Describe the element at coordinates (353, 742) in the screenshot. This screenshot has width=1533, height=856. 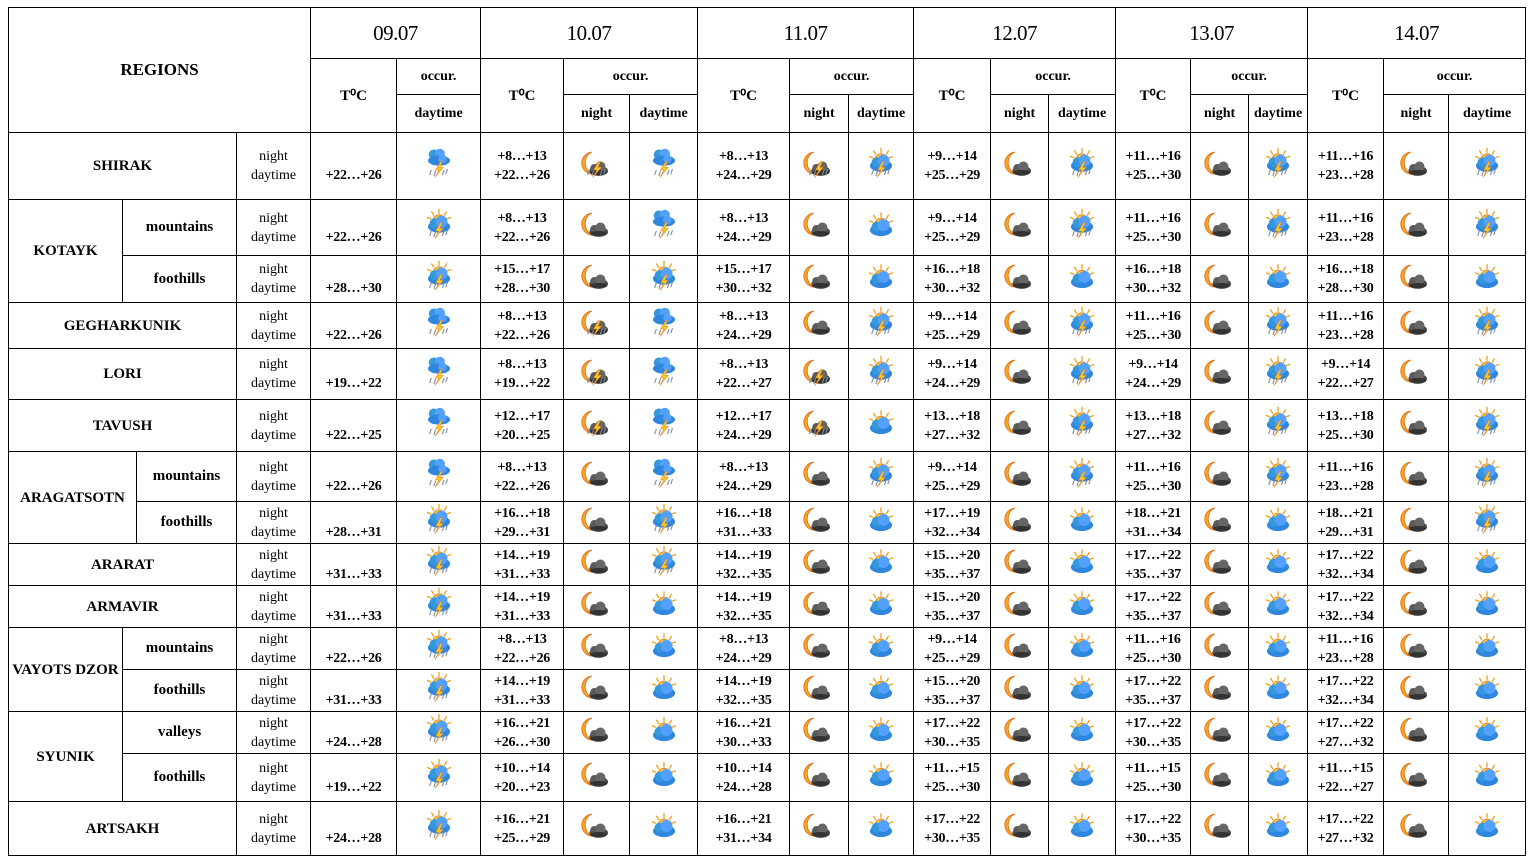
I see `daytime-temperature: +24…+28` at that location.